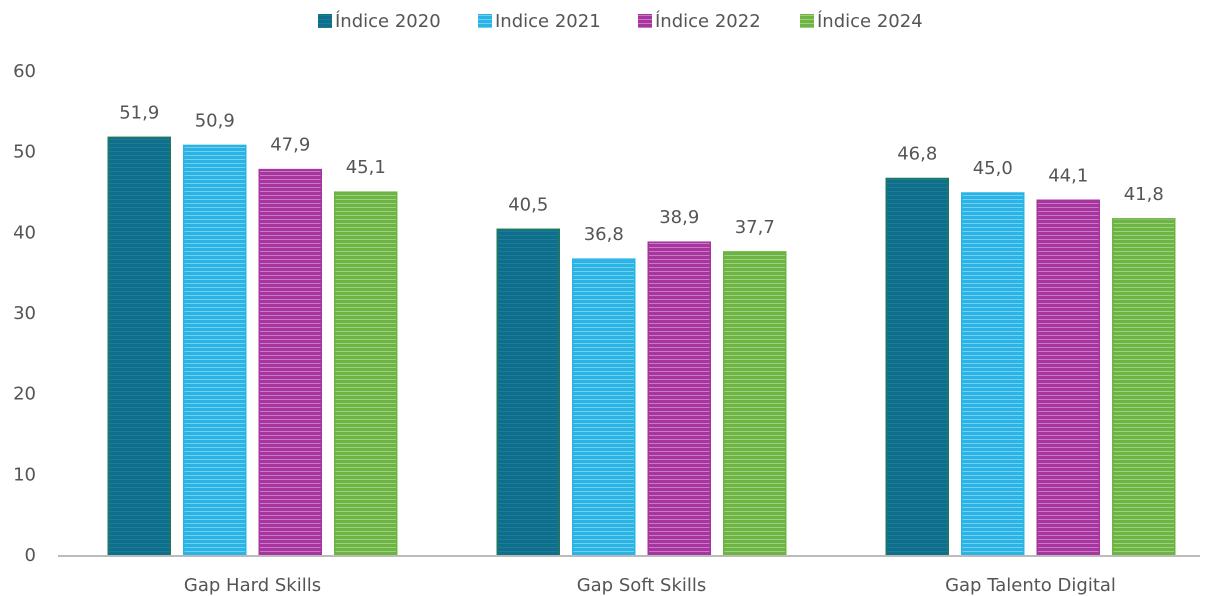 The width and height of the screenshot is (1205, 596). I want to click on legend-label: Índice 2022, so click(708, 21).